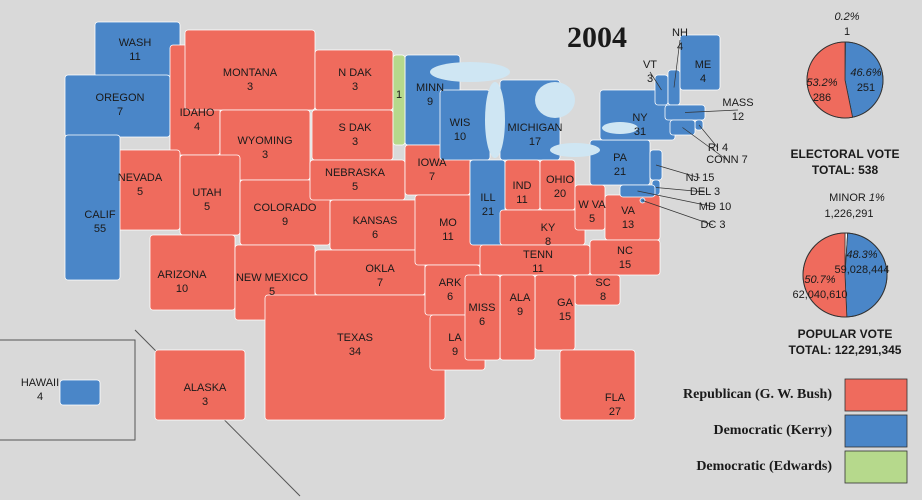 The width and height of the screenshot is (922, 500). I want to click on minor-label: MINOR, so click(847, 198).